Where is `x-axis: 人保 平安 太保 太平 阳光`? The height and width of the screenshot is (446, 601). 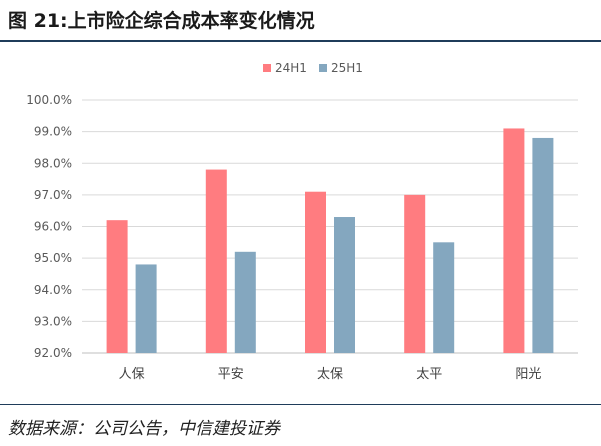 x-axis: 人保 平安 太保 太平 阳光 is located at coordinates (330, 374).